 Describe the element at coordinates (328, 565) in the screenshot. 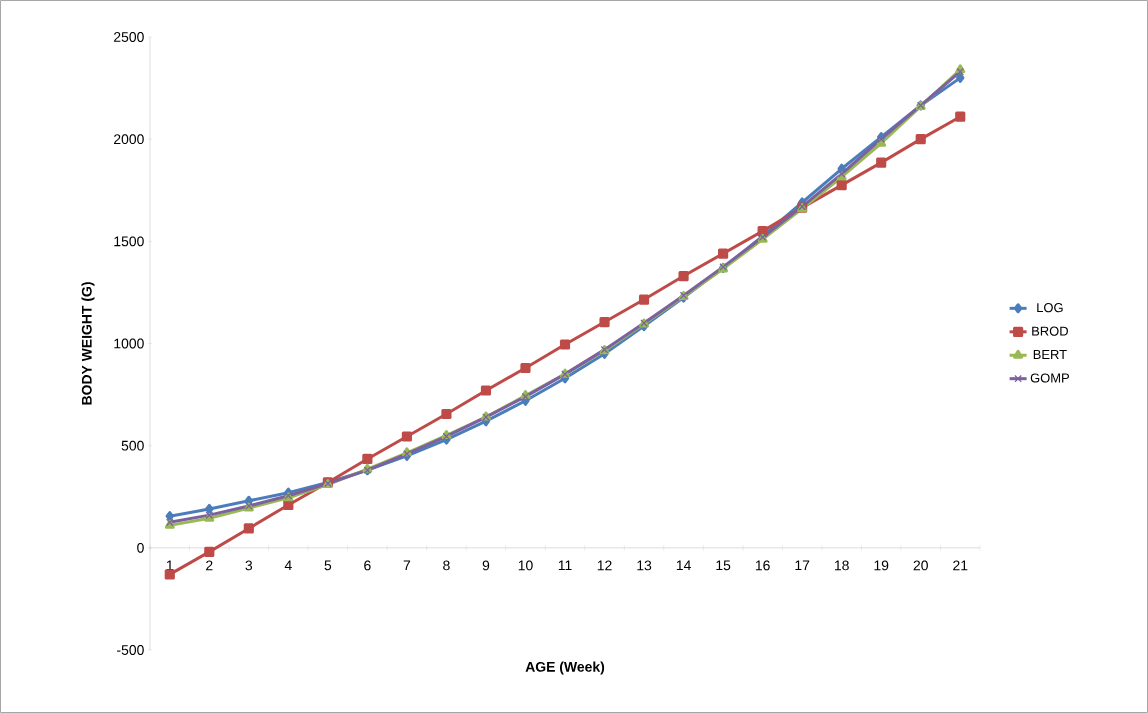

I see `x-tick-label: 5` at that location.